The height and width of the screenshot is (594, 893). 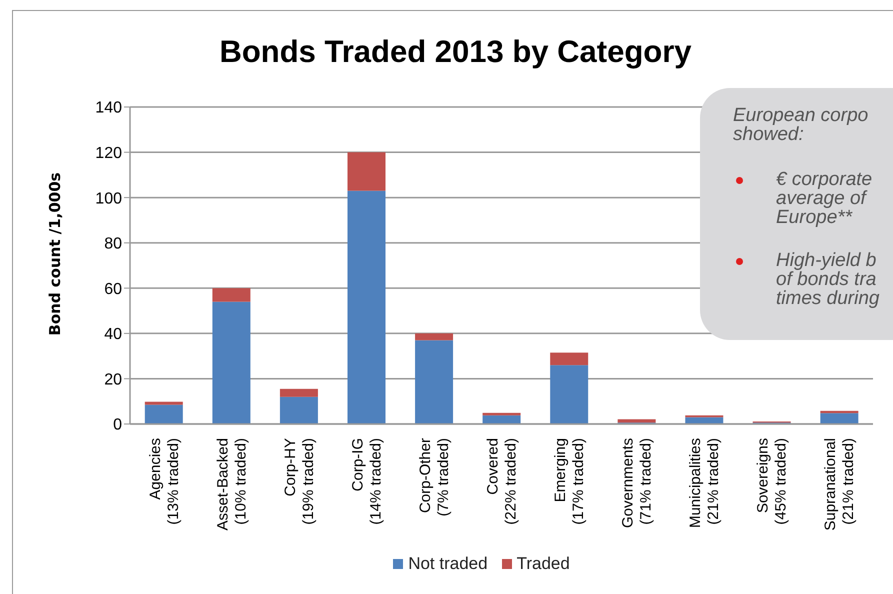 I want to click on legend-label: Traded, so click(x=543, y=564).